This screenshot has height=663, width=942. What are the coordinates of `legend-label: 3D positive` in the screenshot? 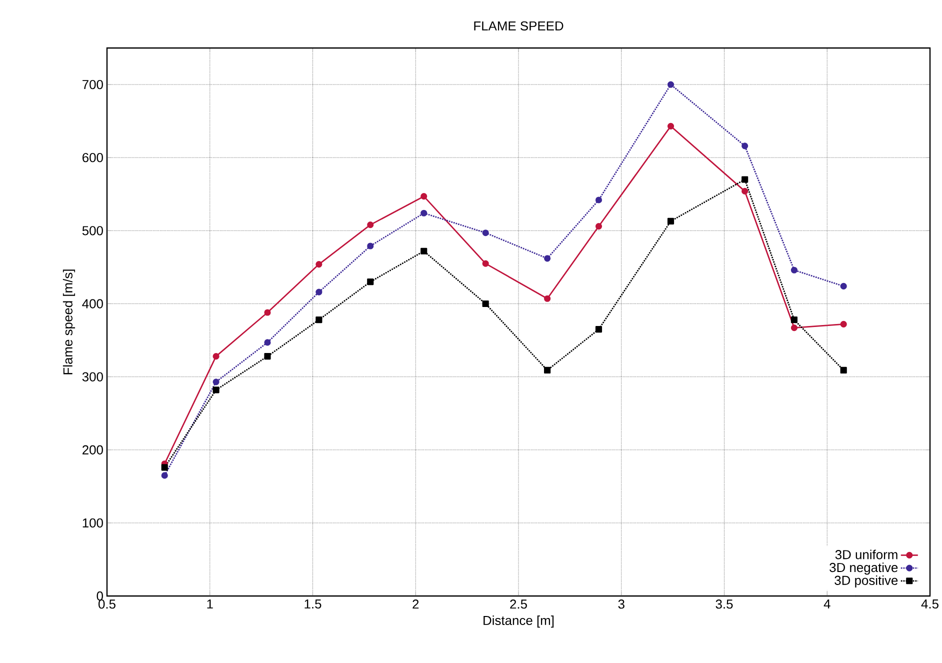 It's located at (866, 581).